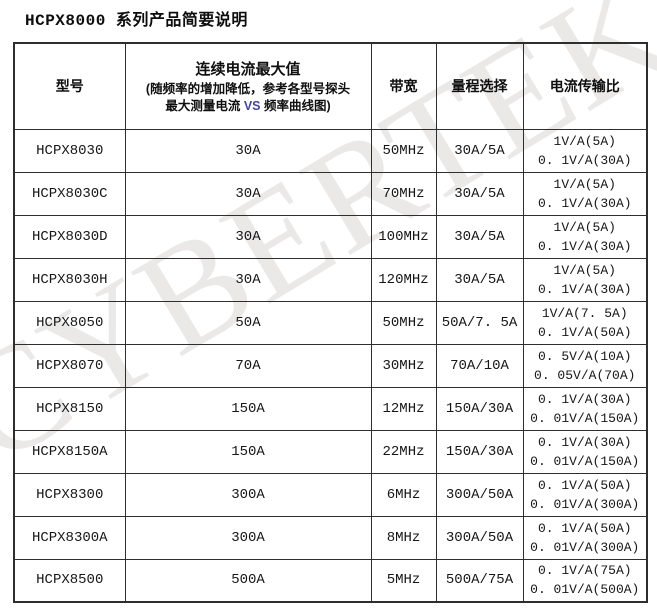 This screenshot has height=608, width=657. I want to click on bandwidth-cell: 5MHz, so click(403, 580).